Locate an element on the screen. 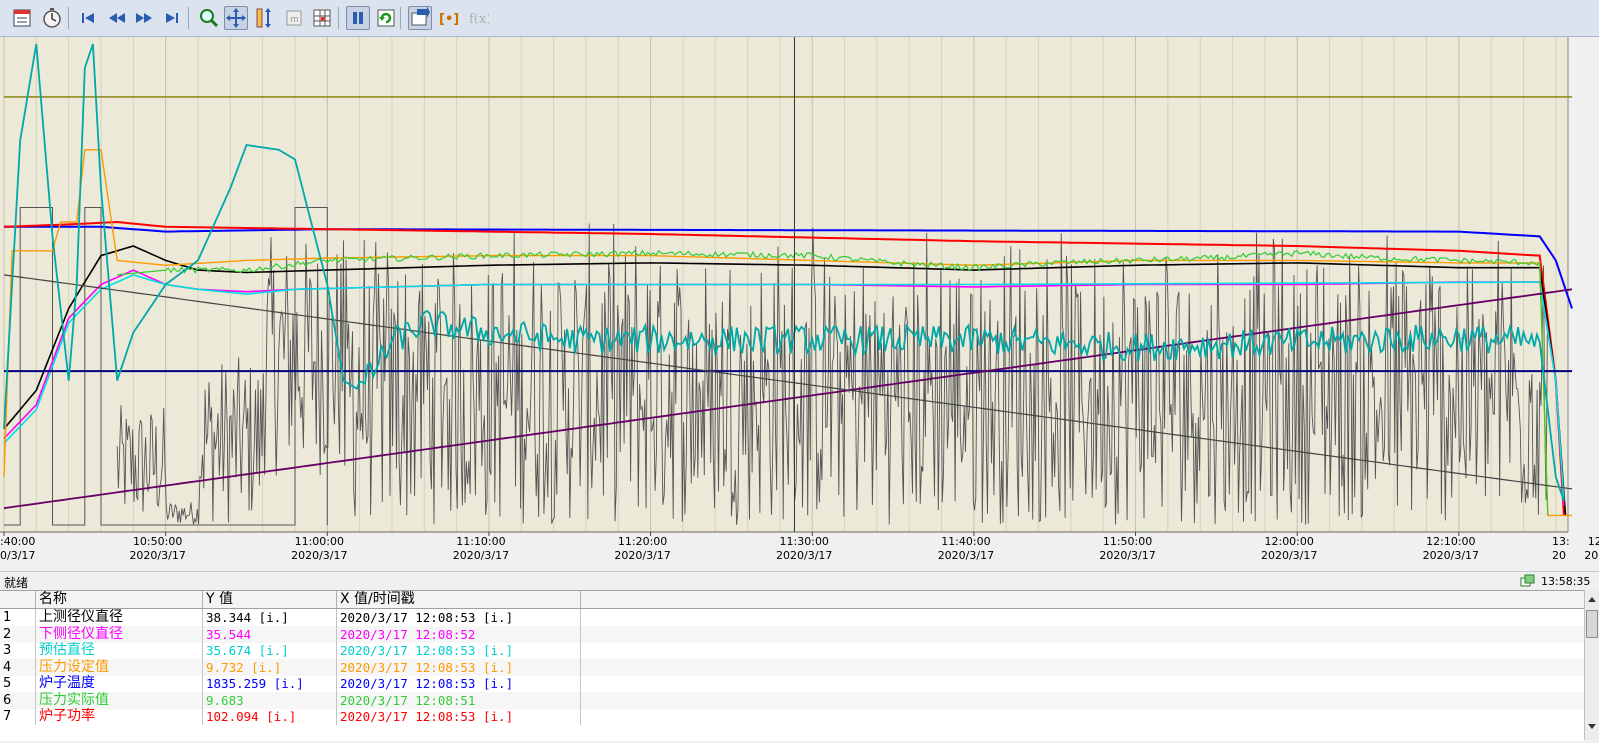  clock-time: 13:58:35 is located at coordinates (1566, 581).